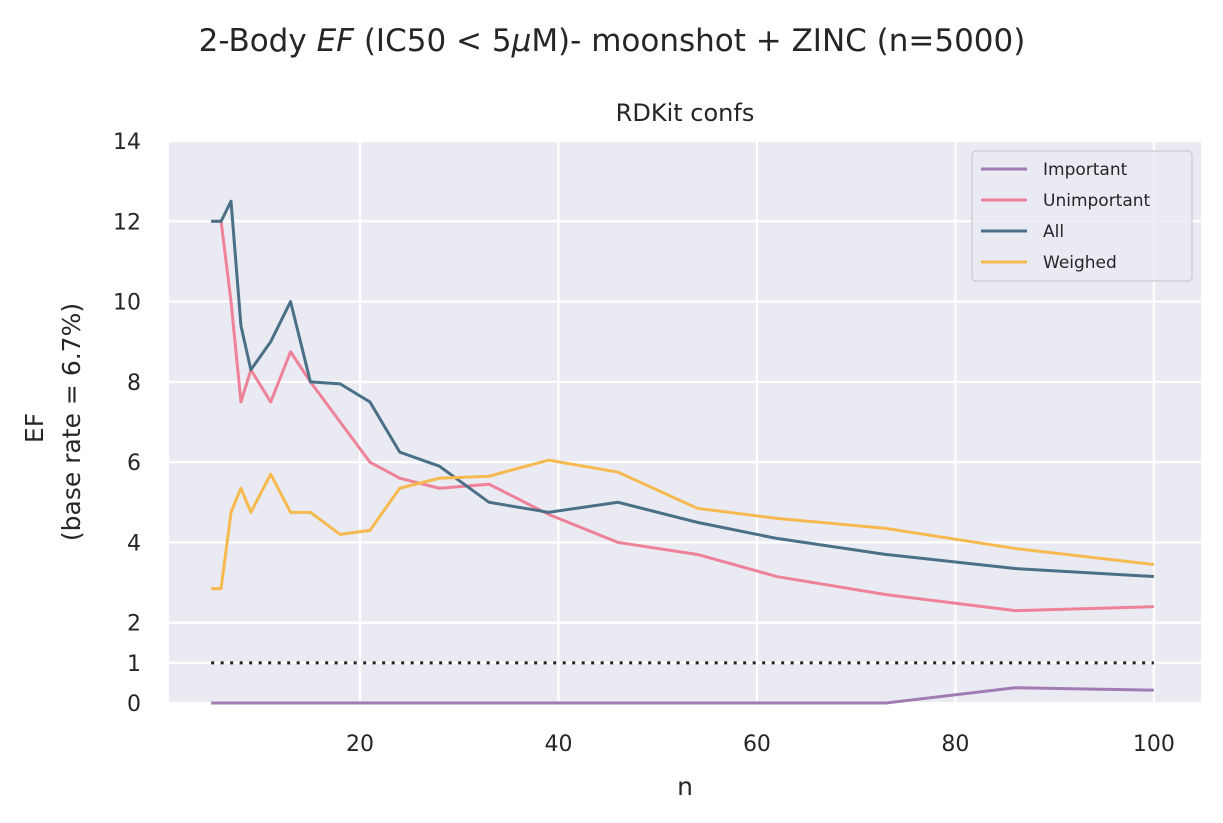  I want to click on x-tick-label: 60, so click(757, 744).